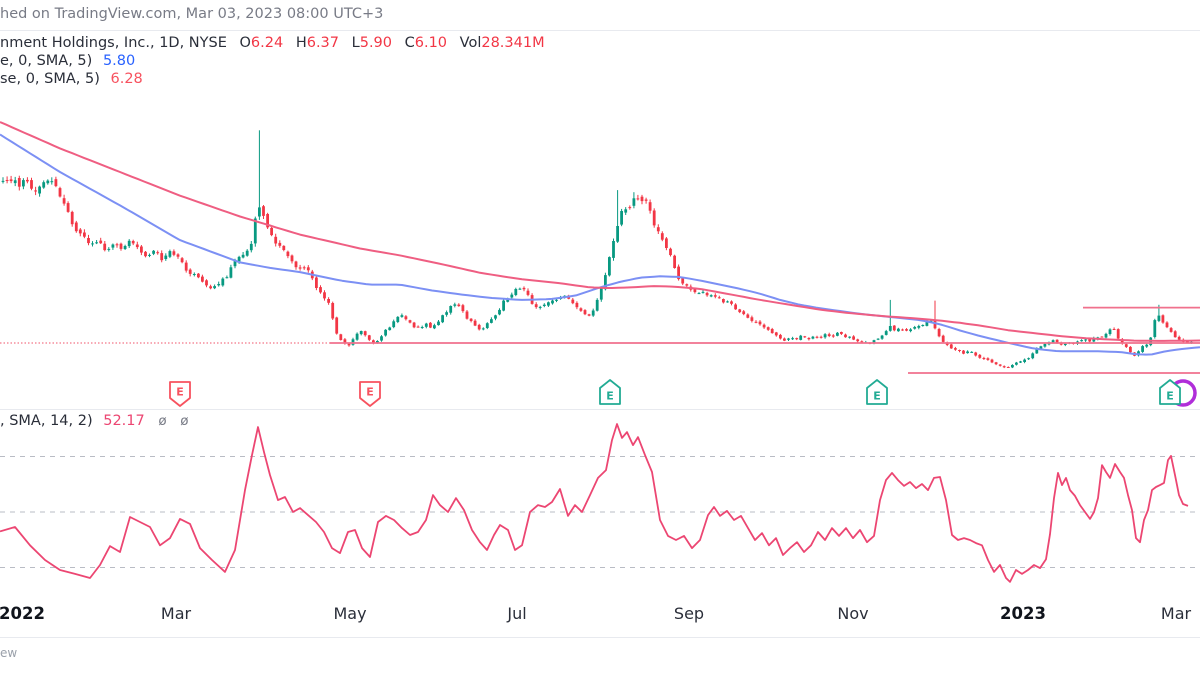  Describe the element at coordinates (119, 61) in the screenshot. I see `sma-fast-value: 5.80` at that location.